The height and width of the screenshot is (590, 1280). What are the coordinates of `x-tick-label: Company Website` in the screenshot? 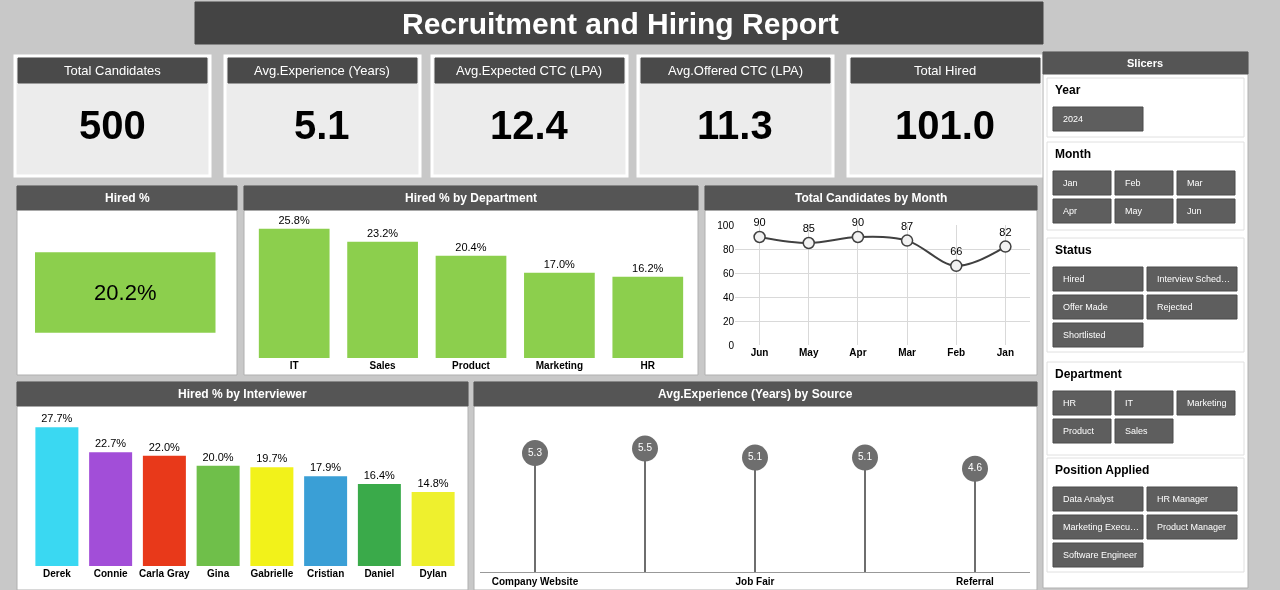 It's located at (535, 581).